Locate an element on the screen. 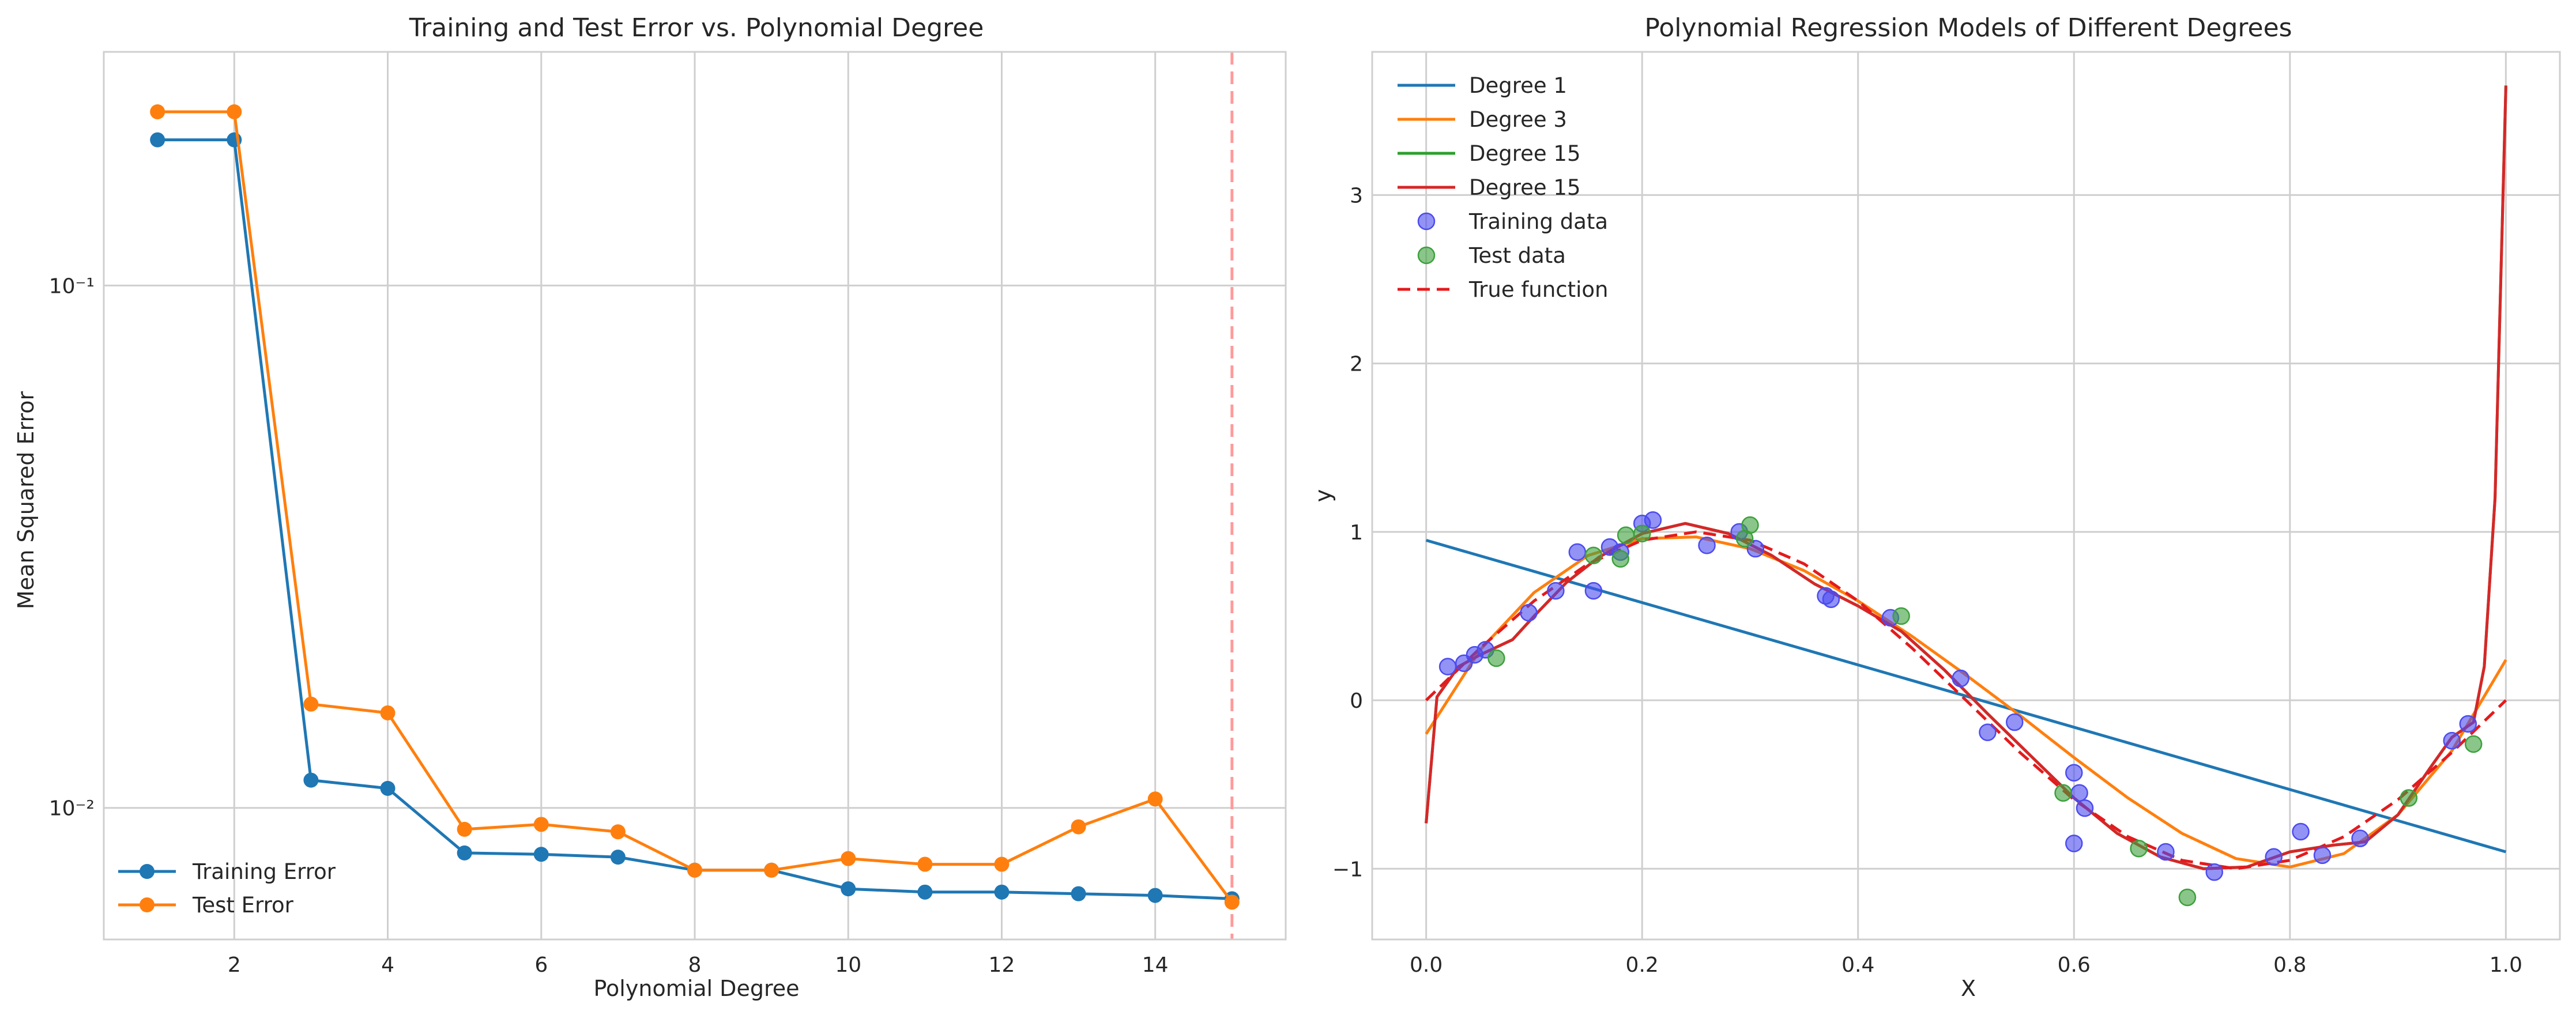 Image resolution: width=2576 pixels, height=1019 pixels. test-data-legend-label: Test data is located at coordinates (1517, 255).